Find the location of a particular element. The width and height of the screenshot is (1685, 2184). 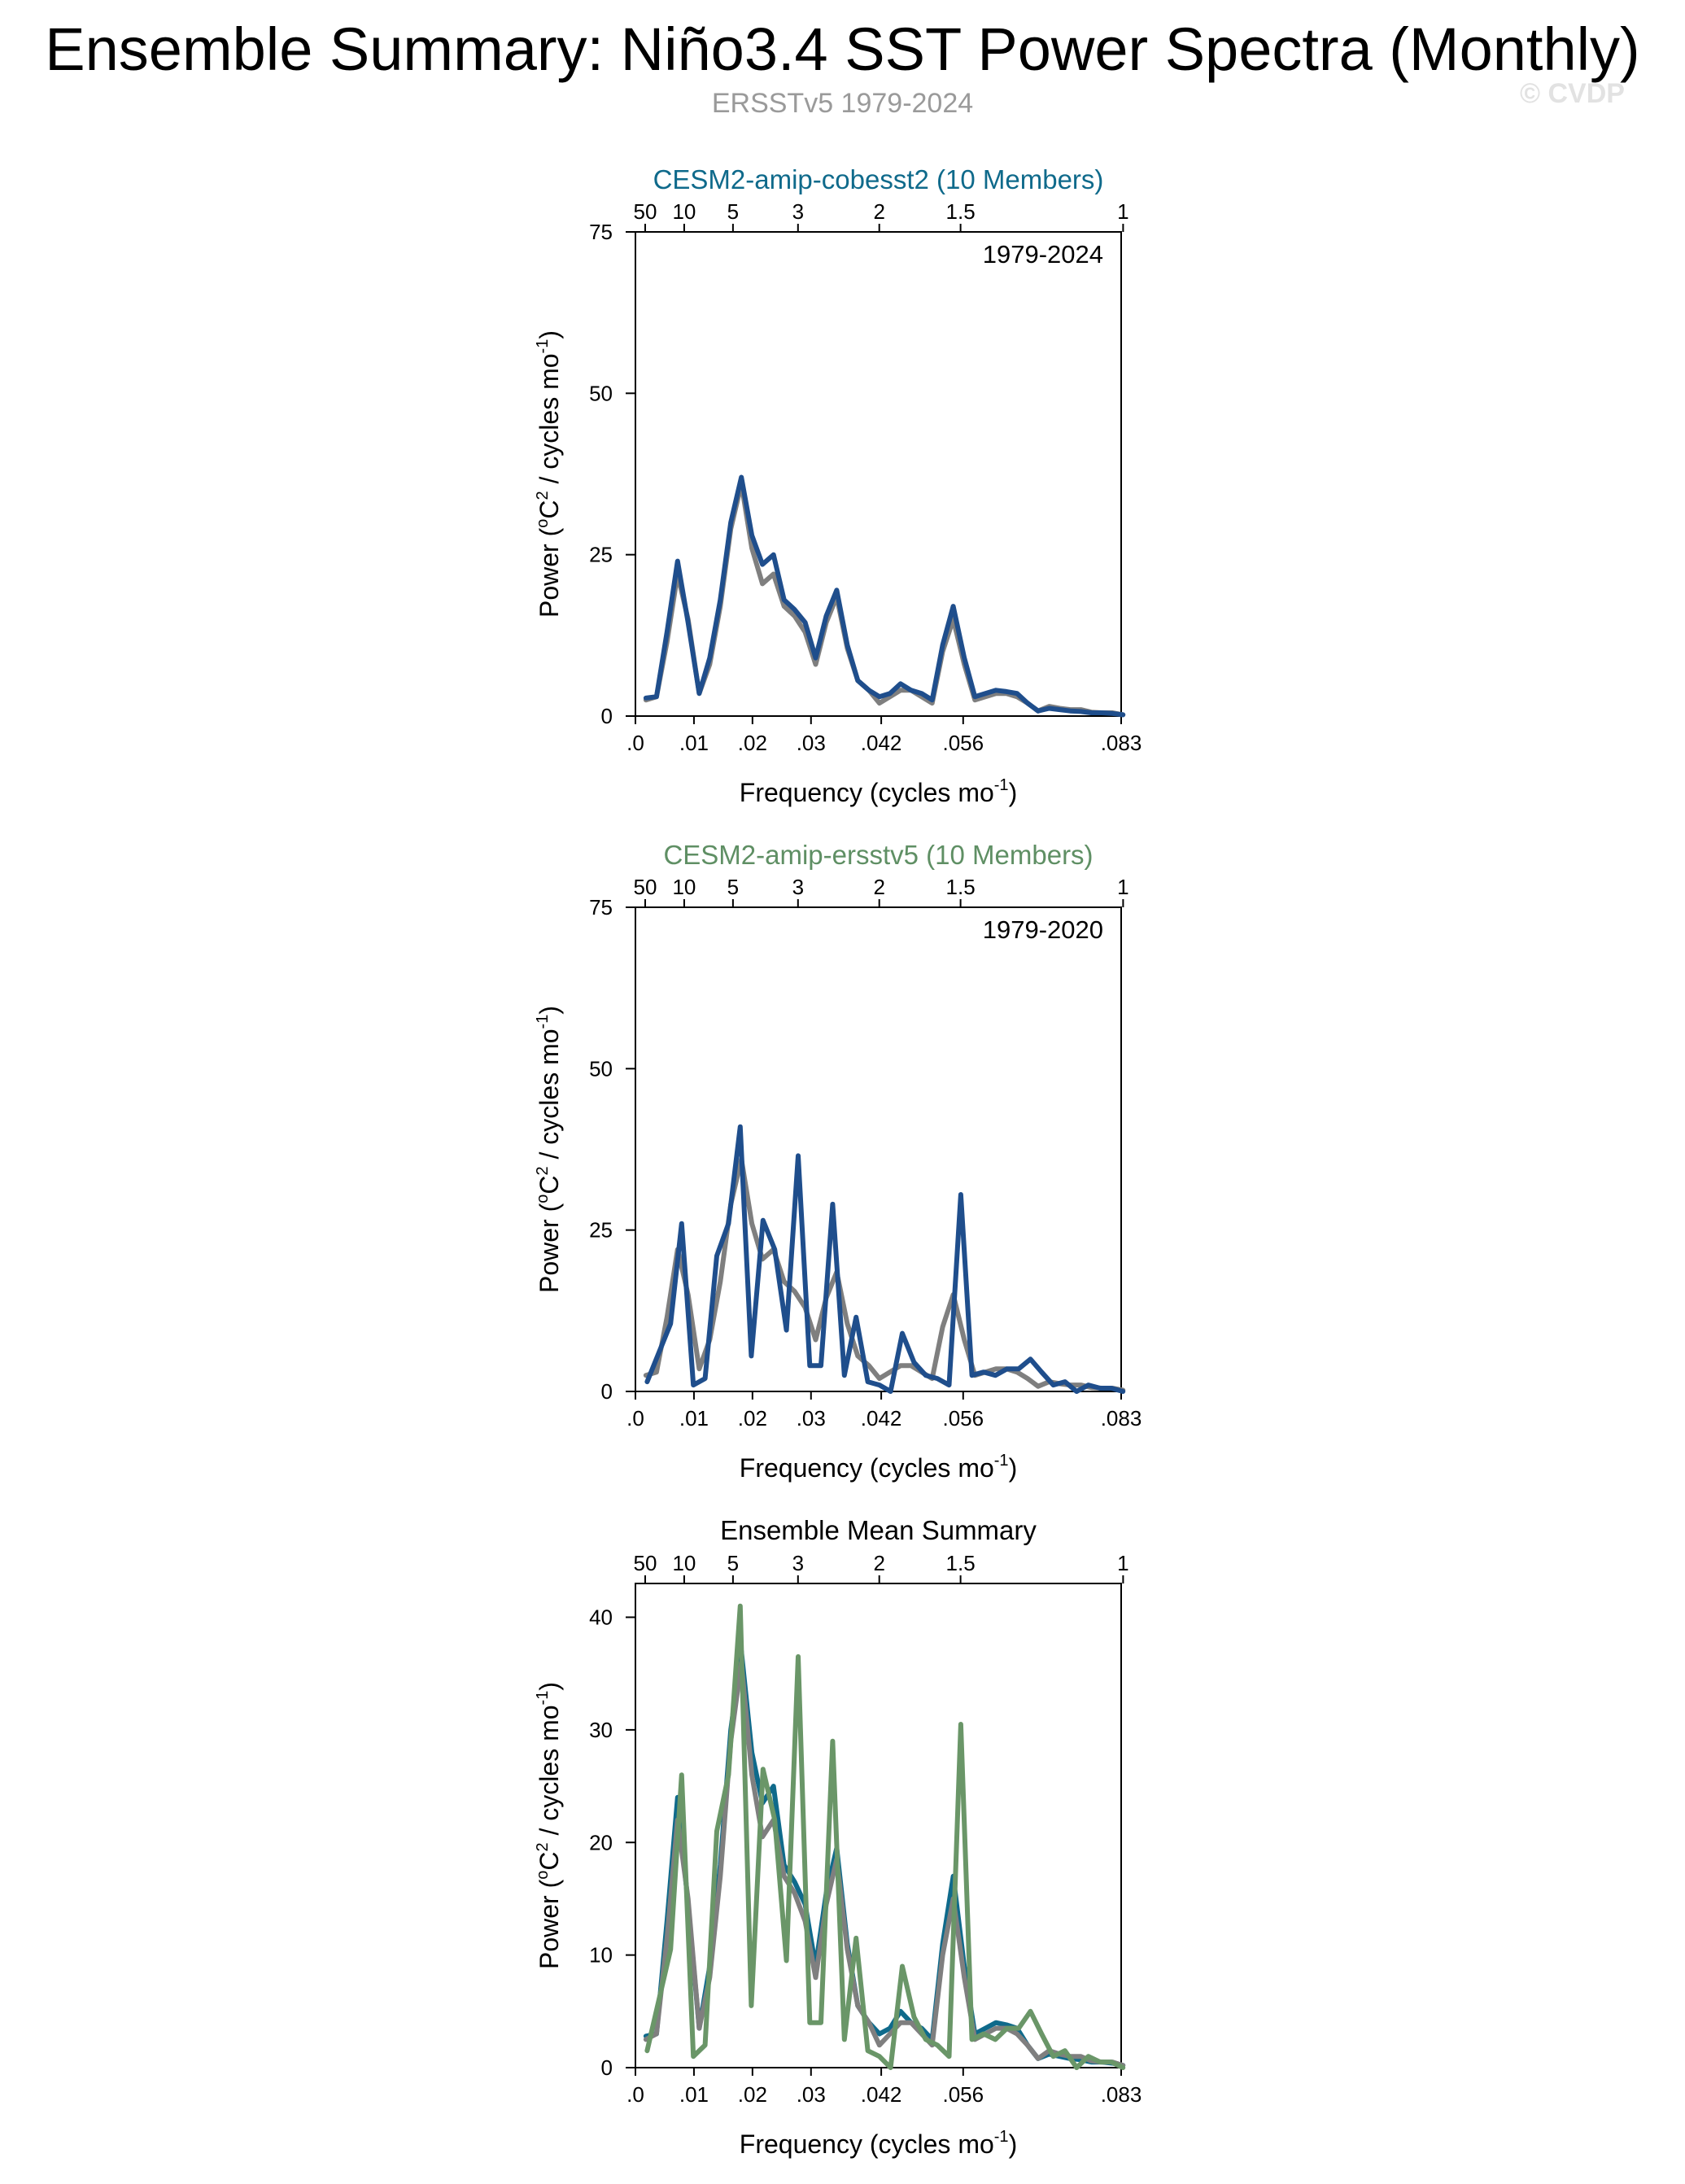

chart-title: CESM2-amip-cobesst2 (10 Members) is located at coordinates (878, 179).